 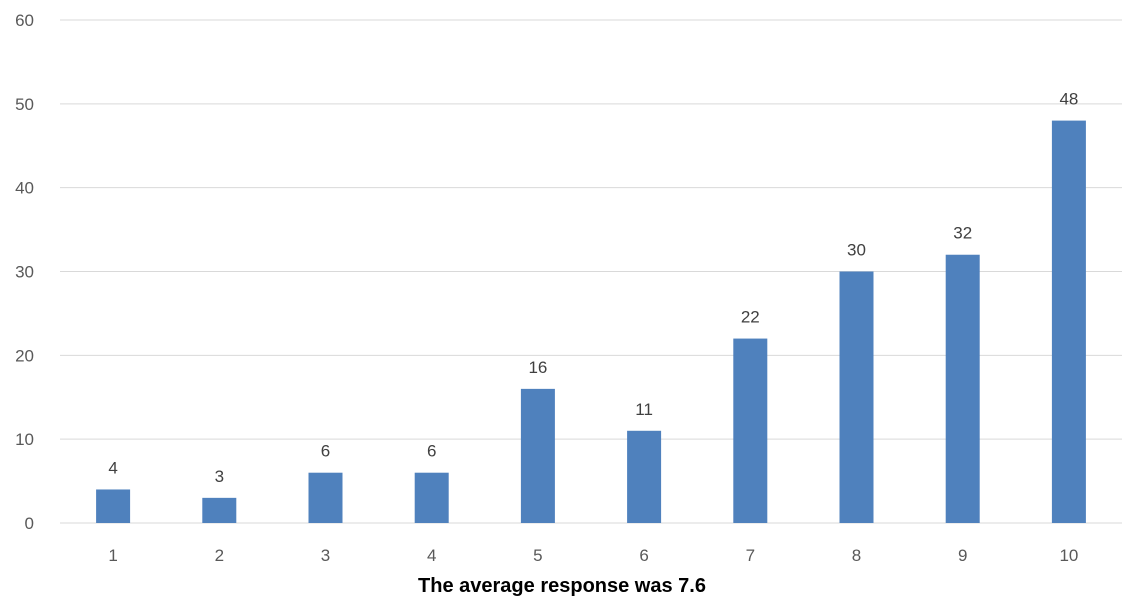 I want to click on data-label-3: 6, so click(x=325, y=451).